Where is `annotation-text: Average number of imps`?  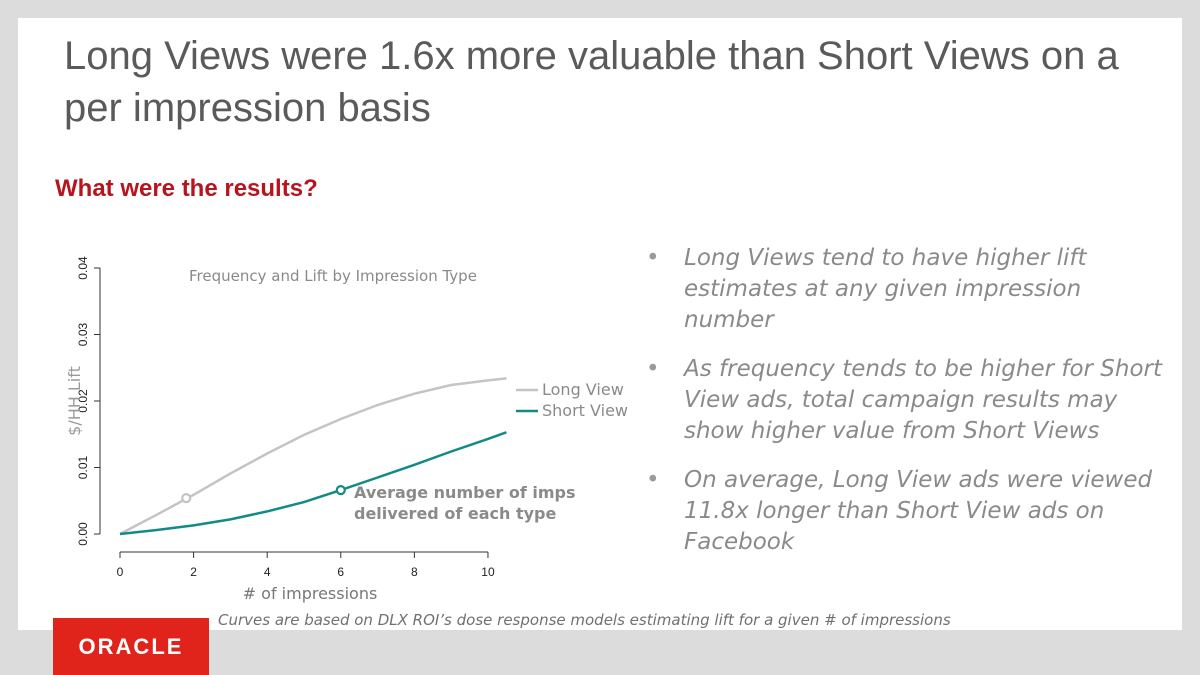
annotation-text: Average number of imps is located at coordinates (465, 492).